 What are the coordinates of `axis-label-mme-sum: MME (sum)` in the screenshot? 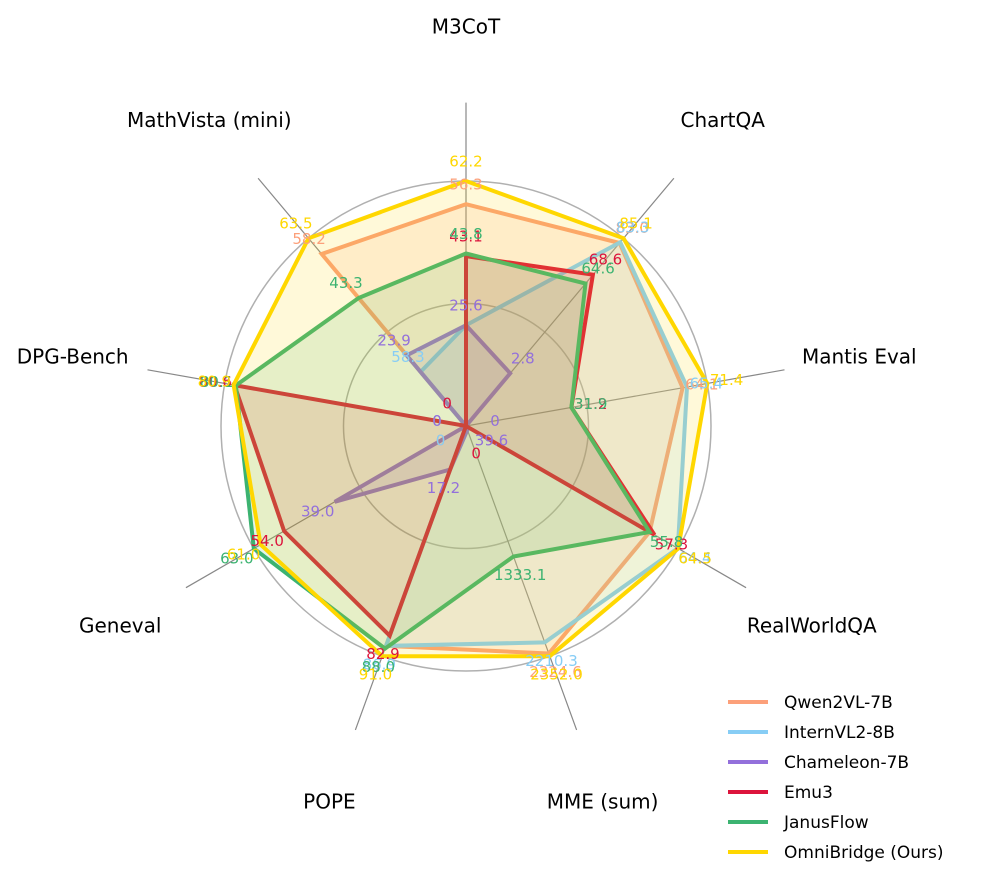 It's located at (603, 801).